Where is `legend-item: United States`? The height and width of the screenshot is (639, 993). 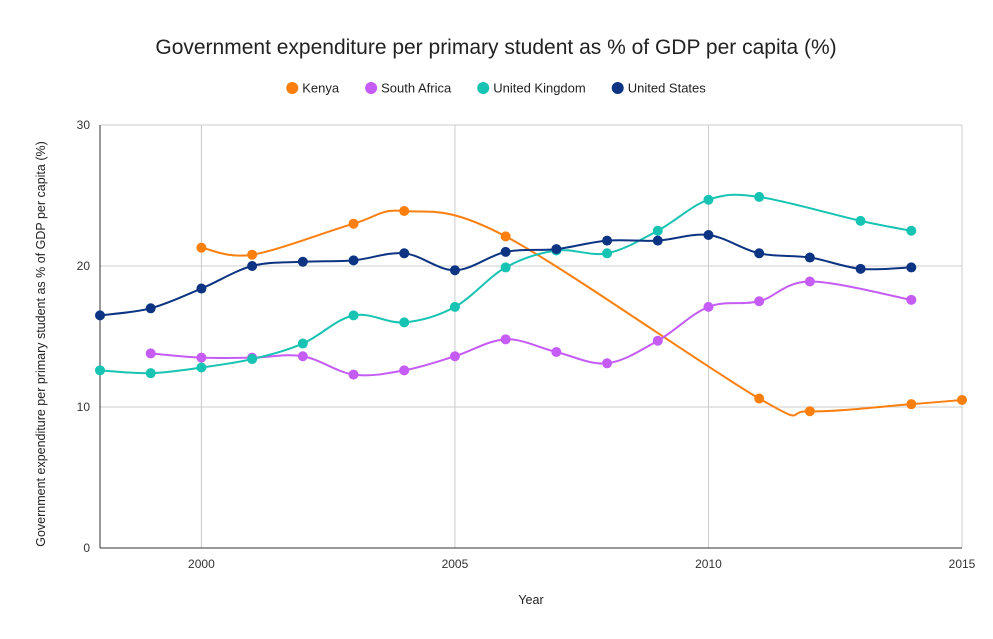
legend-item: United States is located at coordinates (659, 88).